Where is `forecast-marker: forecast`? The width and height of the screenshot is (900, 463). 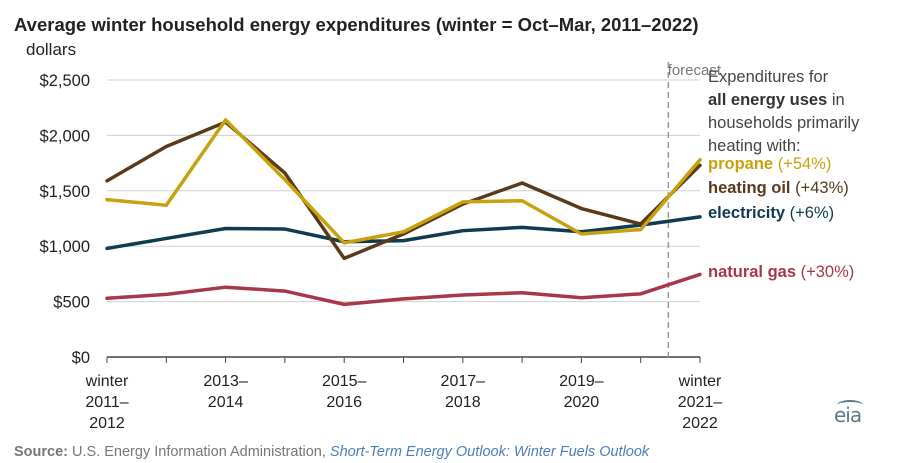 forecast-marker: forecast is located at coordinates (694, 209).